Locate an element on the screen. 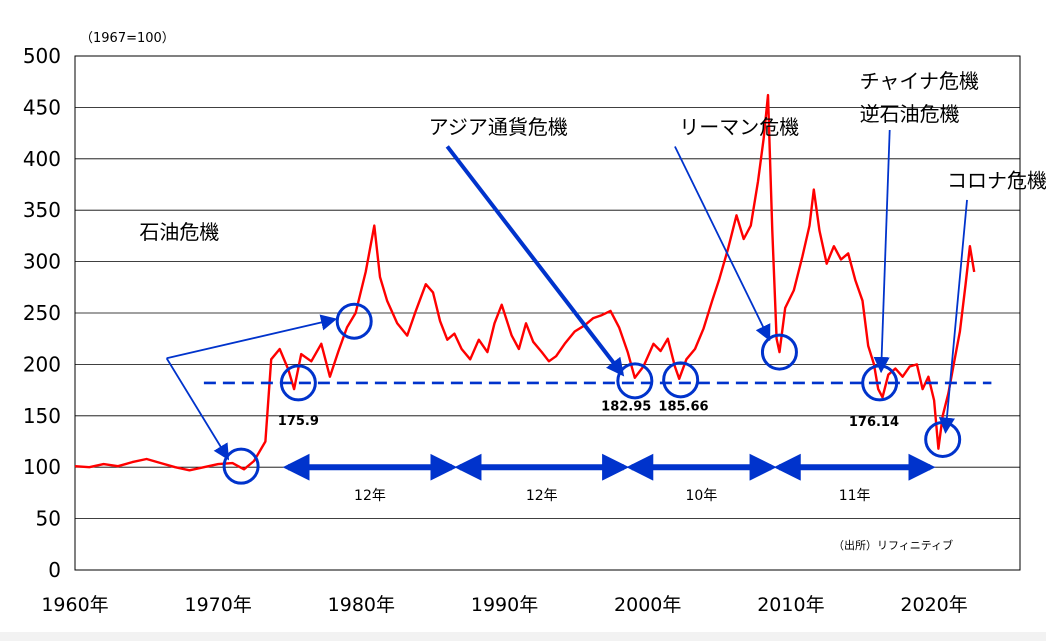  span-label: 11年 is located at coordinates (855, 496).